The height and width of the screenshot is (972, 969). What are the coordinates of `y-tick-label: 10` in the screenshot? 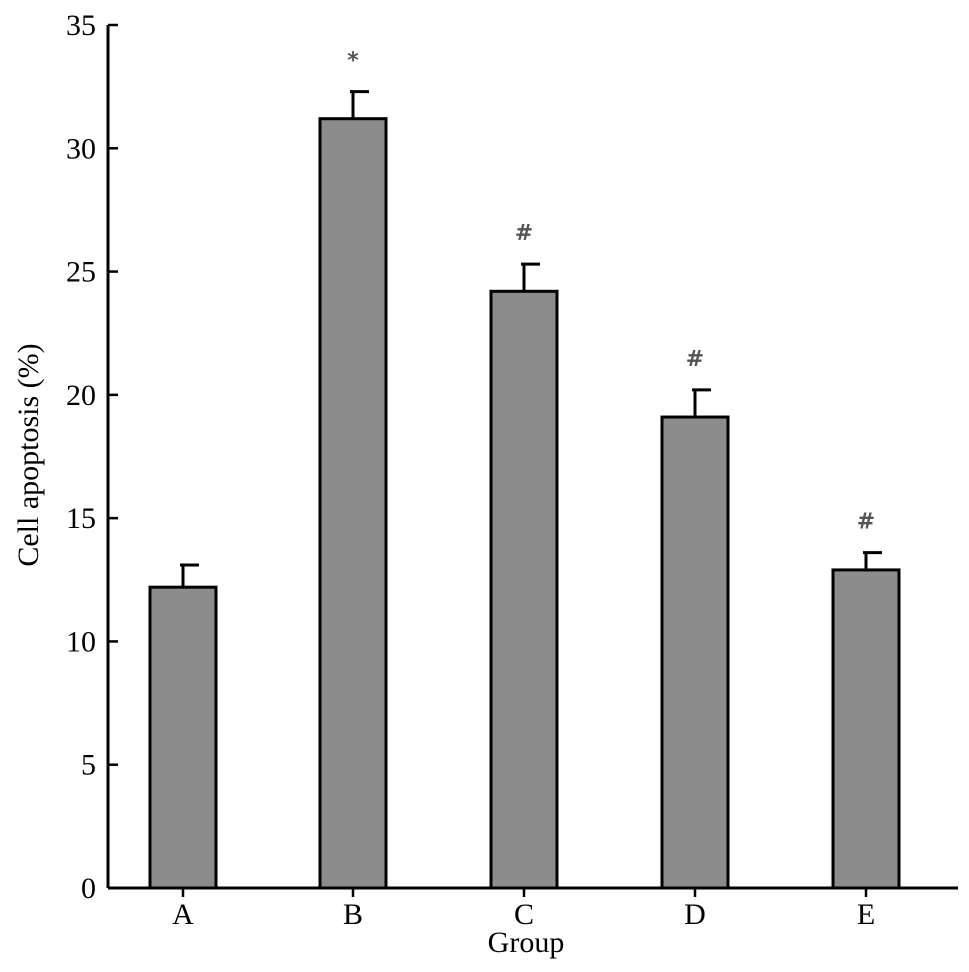 It's located at (81, 641).